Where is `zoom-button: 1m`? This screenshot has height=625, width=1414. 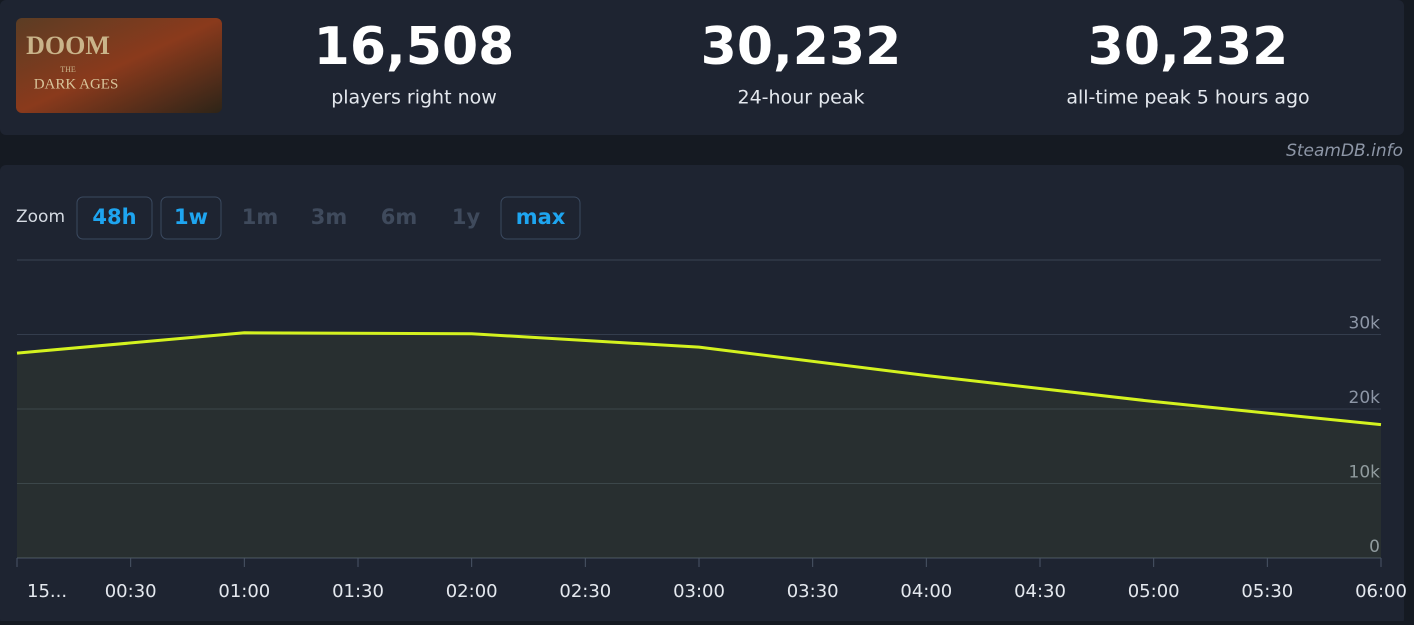
zoom-button: 1m is located at coordinates (260, 217).